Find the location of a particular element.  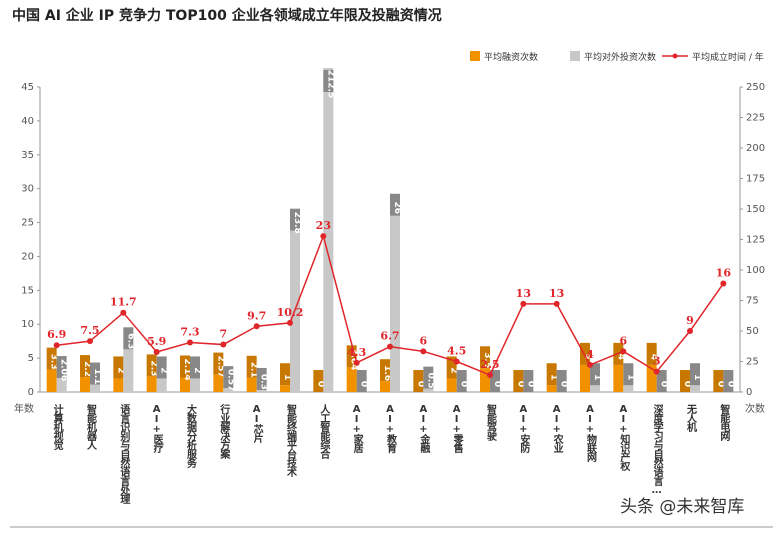

legend-label: 平均对外投资次数 is located at coordinates (620, 57).